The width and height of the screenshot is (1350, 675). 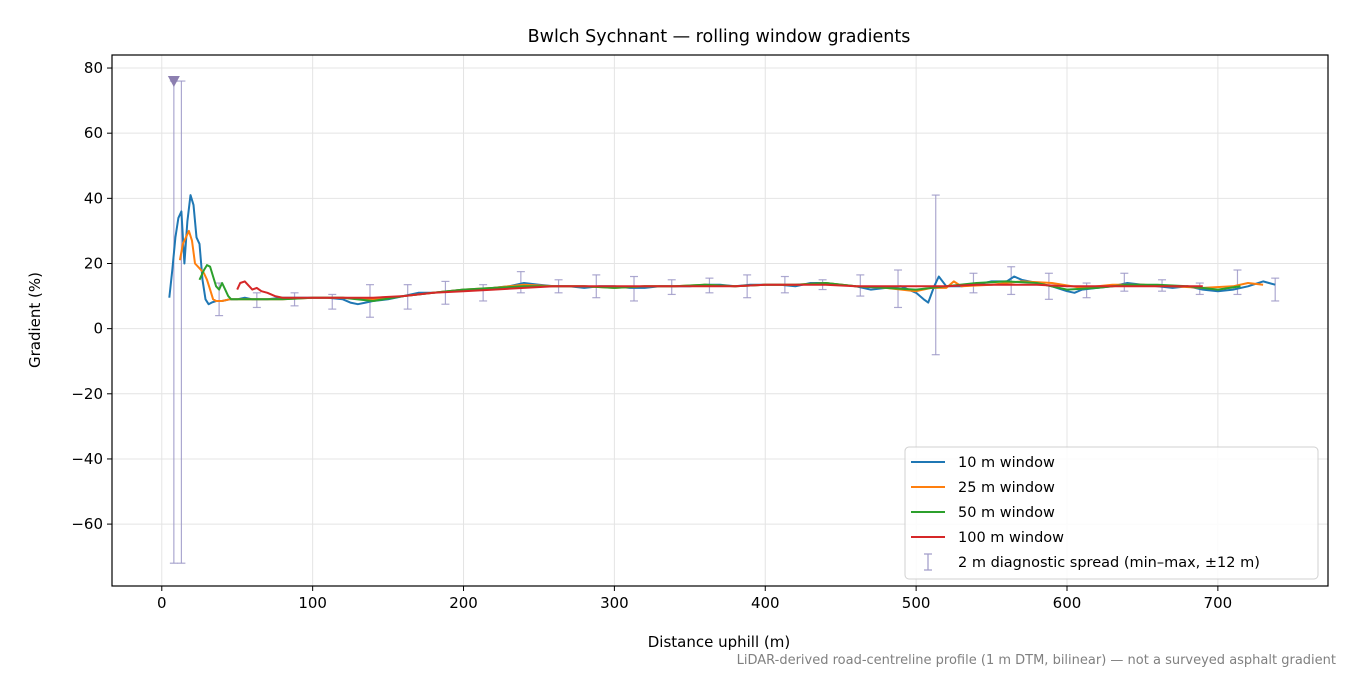 What do you see at coordinates (1006, 513) in the screenshot?
I see `legend-label: 50 m window` at bounding box center [1006, 513].